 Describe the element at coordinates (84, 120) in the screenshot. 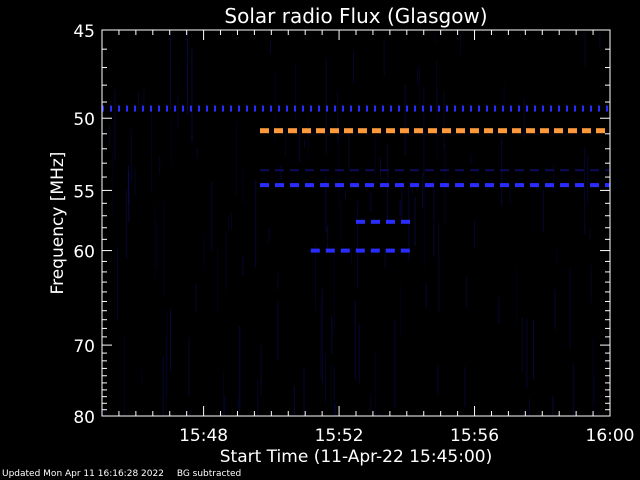

I see `y-tick-label: 50` at that location.